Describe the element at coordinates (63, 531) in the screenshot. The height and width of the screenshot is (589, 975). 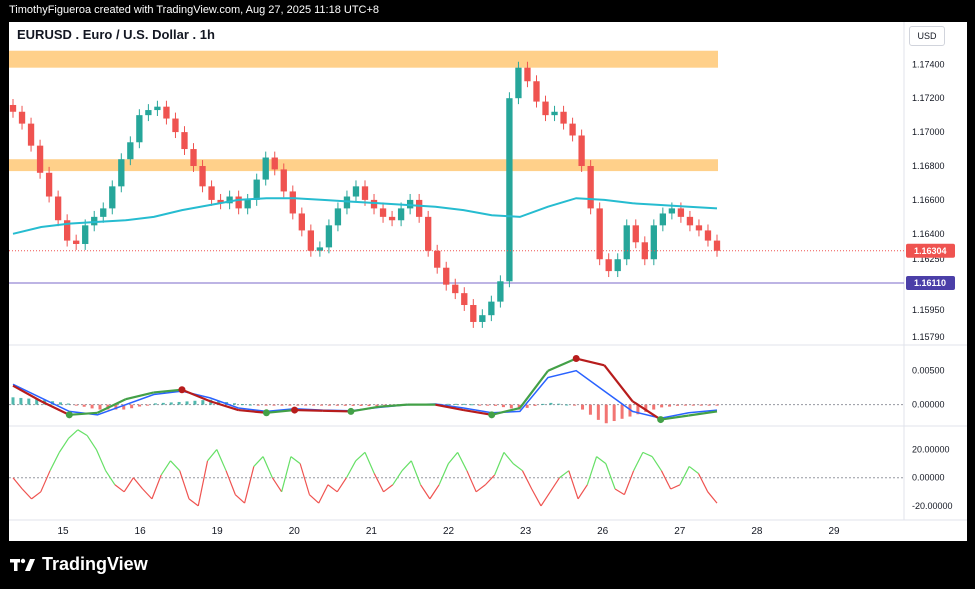
I see `time-tick-label: 15` at that location.